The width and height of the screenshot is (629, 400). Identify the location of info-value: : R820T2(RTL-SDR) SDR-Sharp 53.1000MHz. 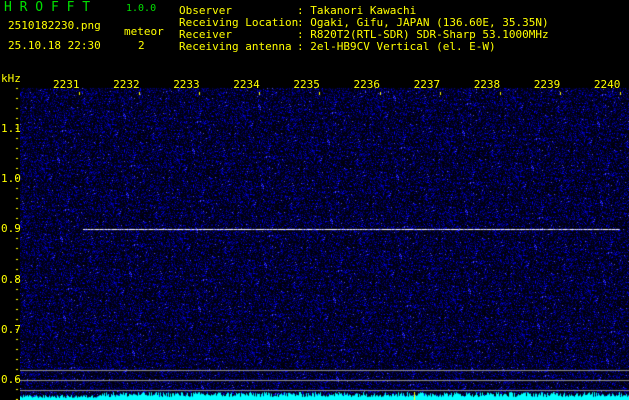
(423, 34).